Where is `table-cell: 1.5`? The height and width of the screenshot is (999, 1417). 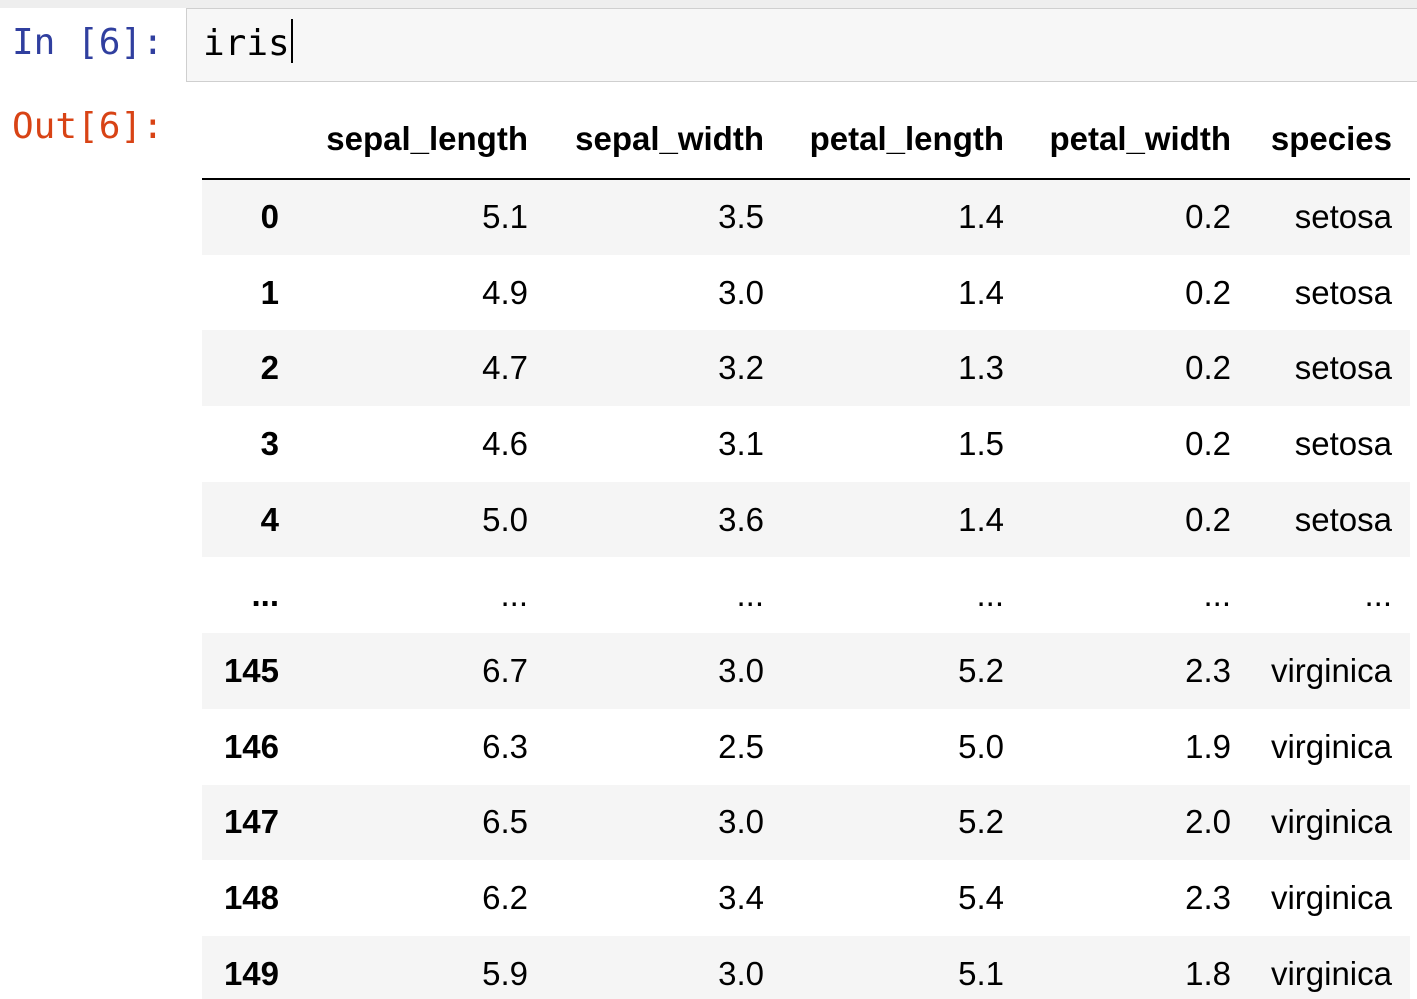 table-cell: 1.5 is located at coordinates (981, 443).